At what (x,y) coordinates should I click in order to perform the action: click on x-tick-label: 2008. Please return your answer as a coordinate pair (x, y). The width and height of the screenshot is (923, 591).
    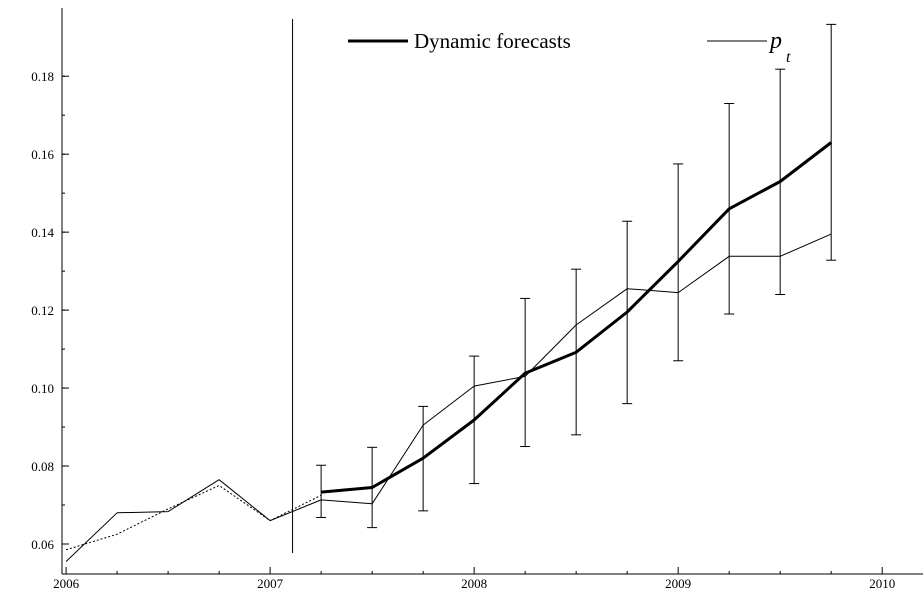
    Looking at the image, I should click on (474, 583).